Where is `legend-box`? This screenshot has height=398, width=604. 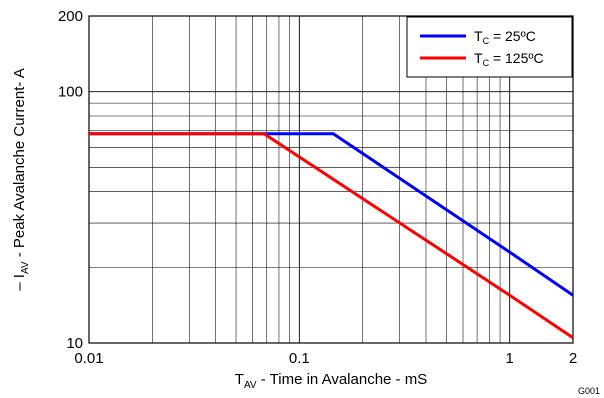
legend-box is located at coordinates (489, 47).